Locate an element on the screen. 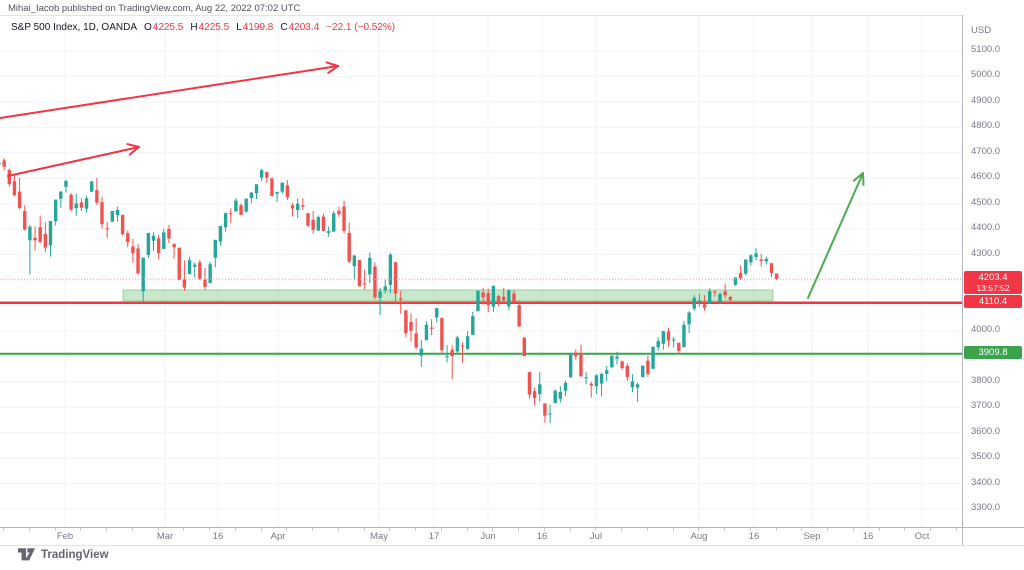 The height and width of the screenshot is (570, 1024). change-value: −22.1 (−0.52%) is located at coordinates (361, 27).